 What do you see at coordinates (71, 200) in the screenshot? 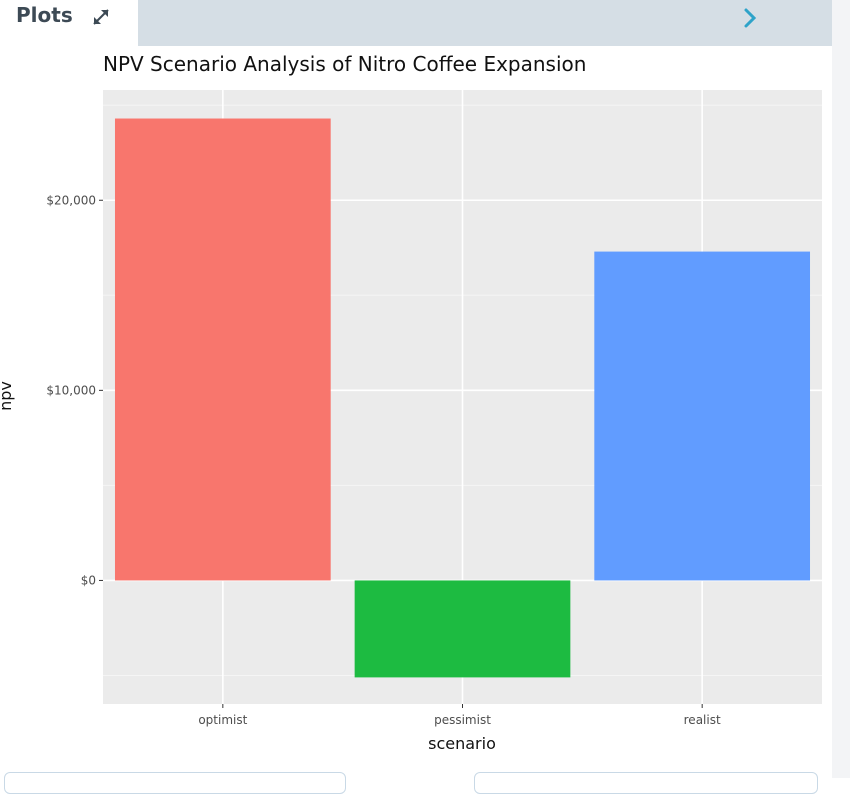
I see `y-tick-label: $20,000` at bounding box center [71, 200].